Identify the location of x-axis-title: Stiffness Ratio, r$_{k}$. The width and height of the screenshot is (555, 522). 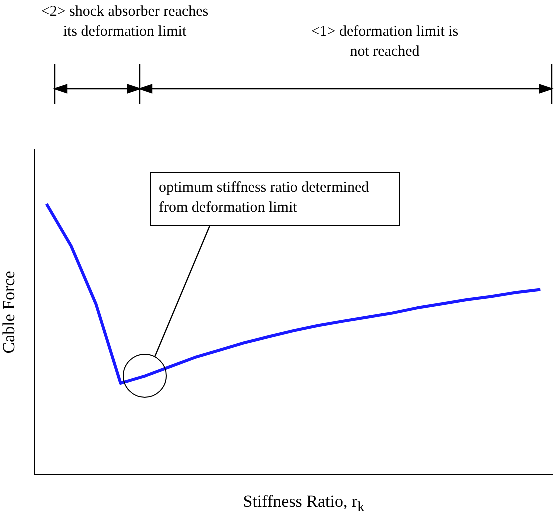
(304, 505).